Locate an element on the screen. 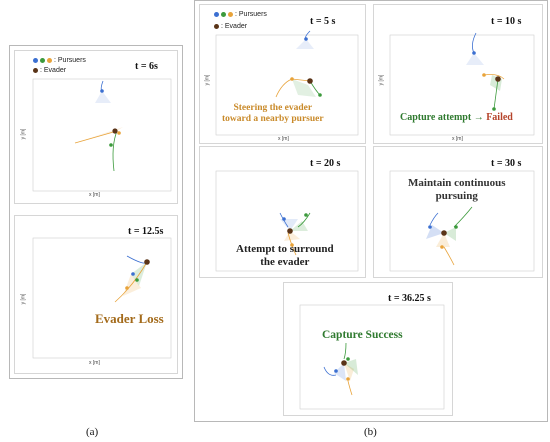 The height and width of the screenshot is (442, 550). panel-a-plot-2: t = 12.5s Evader Loss x [m] y [m] is located at coordinates (96, 294).